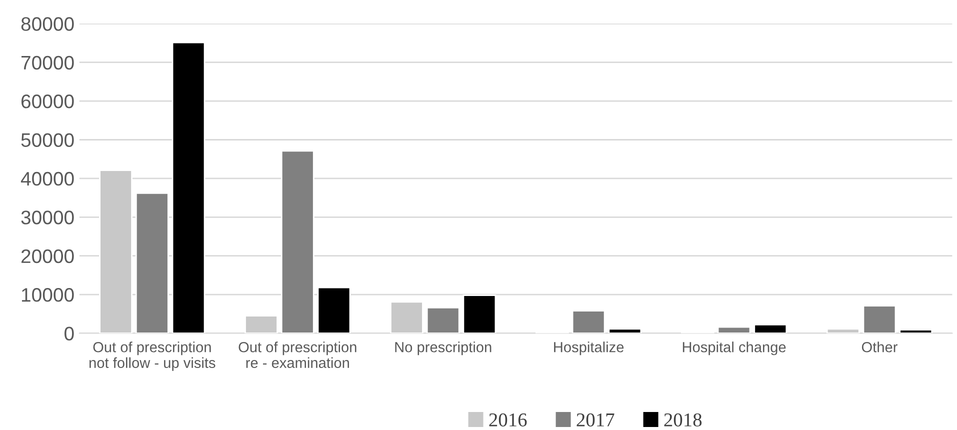 The height and width of the screenshot is (430, 957). Describe the element at coordinates (47, 256) in the screenshot. I see `y-tick-label: 20000` at that location.